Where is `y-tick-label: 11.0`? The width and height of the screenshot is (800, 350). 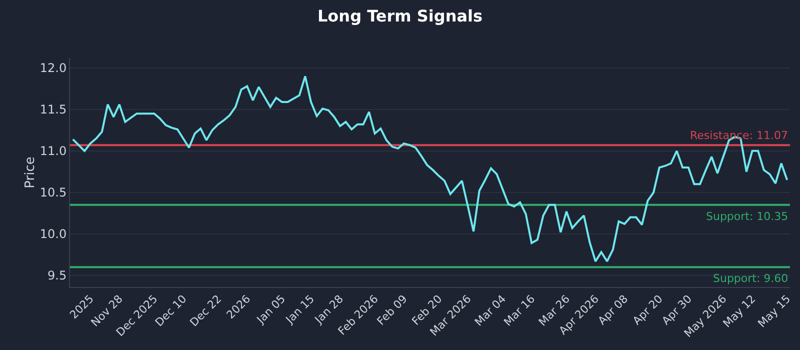
y-tick-label: 11.0 is located at coordinates (53, 151).